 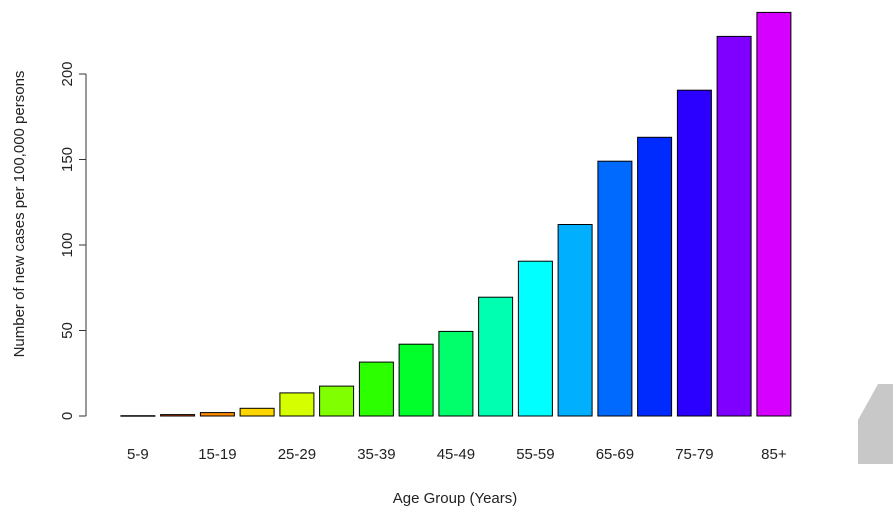 What do you see at coordinates (376, 454) in the screenshot?
I see `x-tick-label: 35-39` at bounding box center [376, 454].